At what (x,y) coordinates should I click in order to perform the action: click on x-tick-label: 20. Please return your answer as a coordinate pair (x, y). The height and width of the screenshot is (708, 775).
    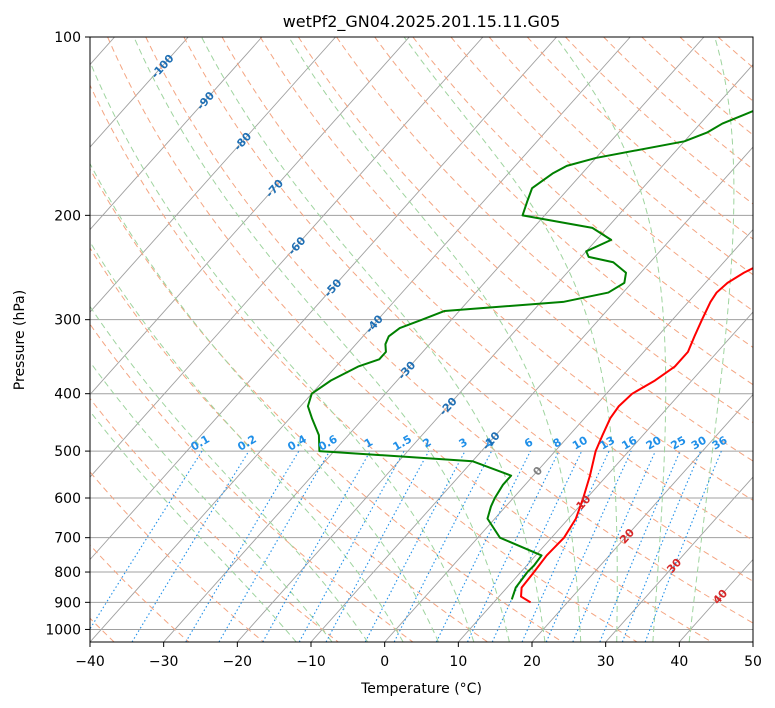
    Looking at the image, I should click on (532, 662).